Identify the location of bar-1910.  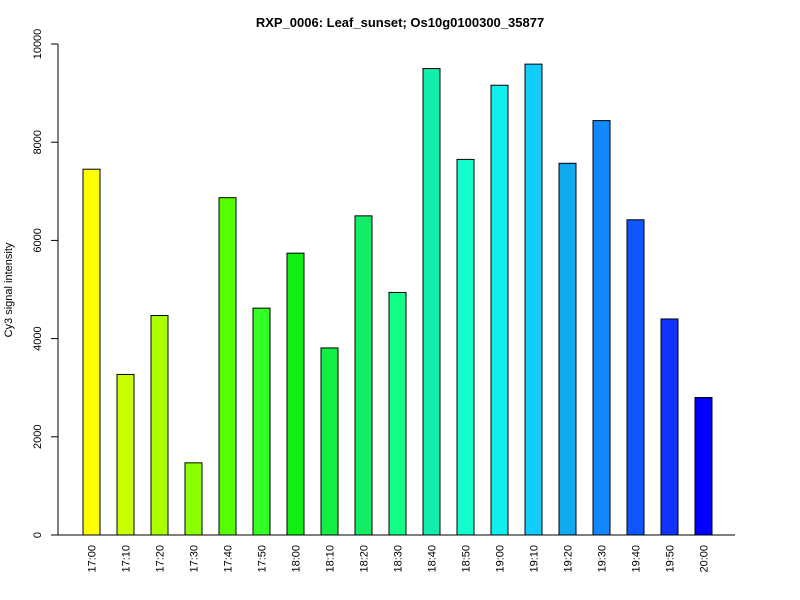
(533, 299).